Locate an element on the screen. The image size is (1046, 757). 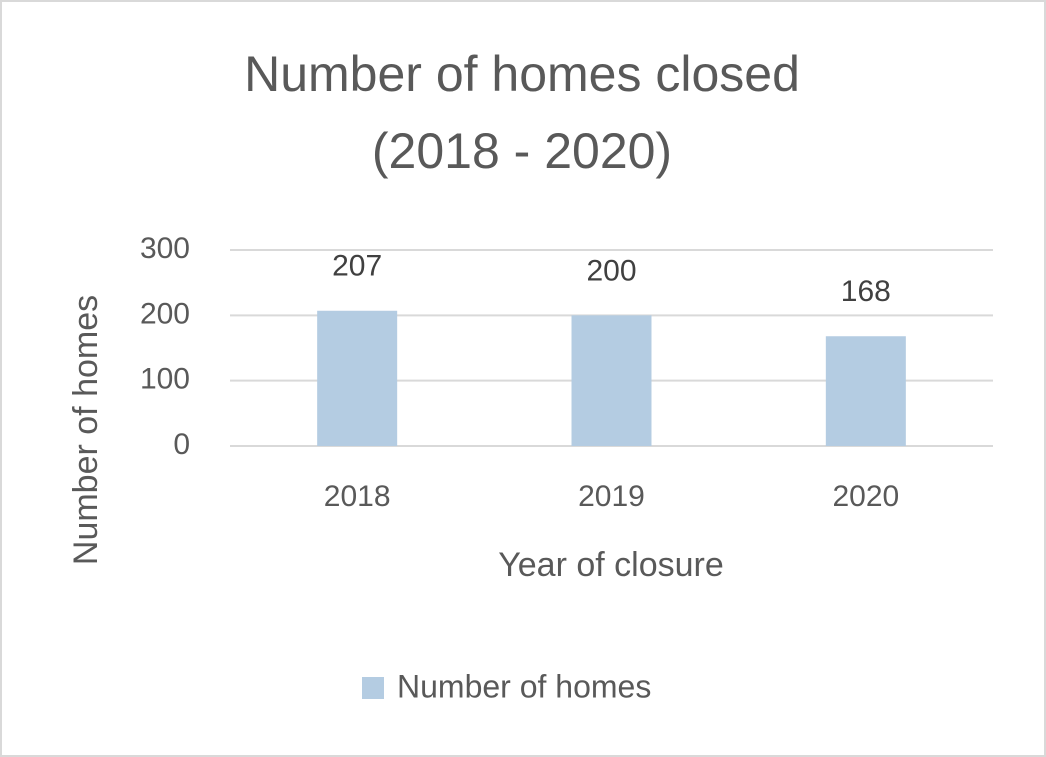
chart-title: (2018 - 2020) is located at coordinates (522, 151).